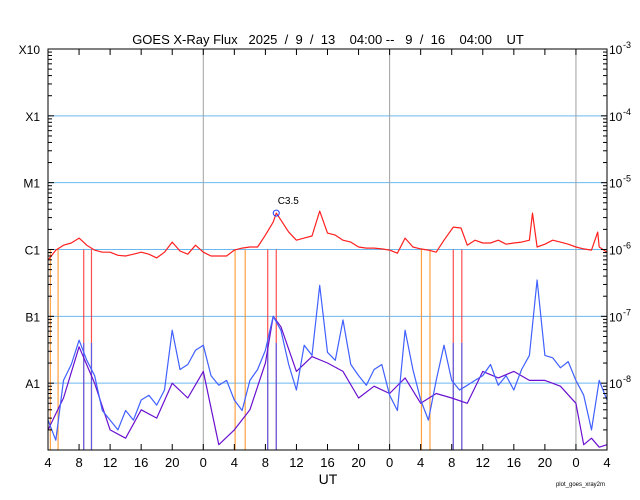  I want to click on y-exp-power: -8, so click(627, 379).